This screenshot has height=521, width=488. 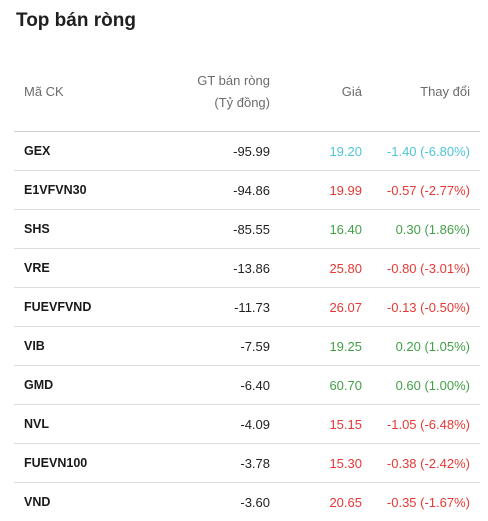 What do you see at coordinates (326, 268) in the screenshot?
I see `price-cell: 25.80` at bounding box center [326, 268].